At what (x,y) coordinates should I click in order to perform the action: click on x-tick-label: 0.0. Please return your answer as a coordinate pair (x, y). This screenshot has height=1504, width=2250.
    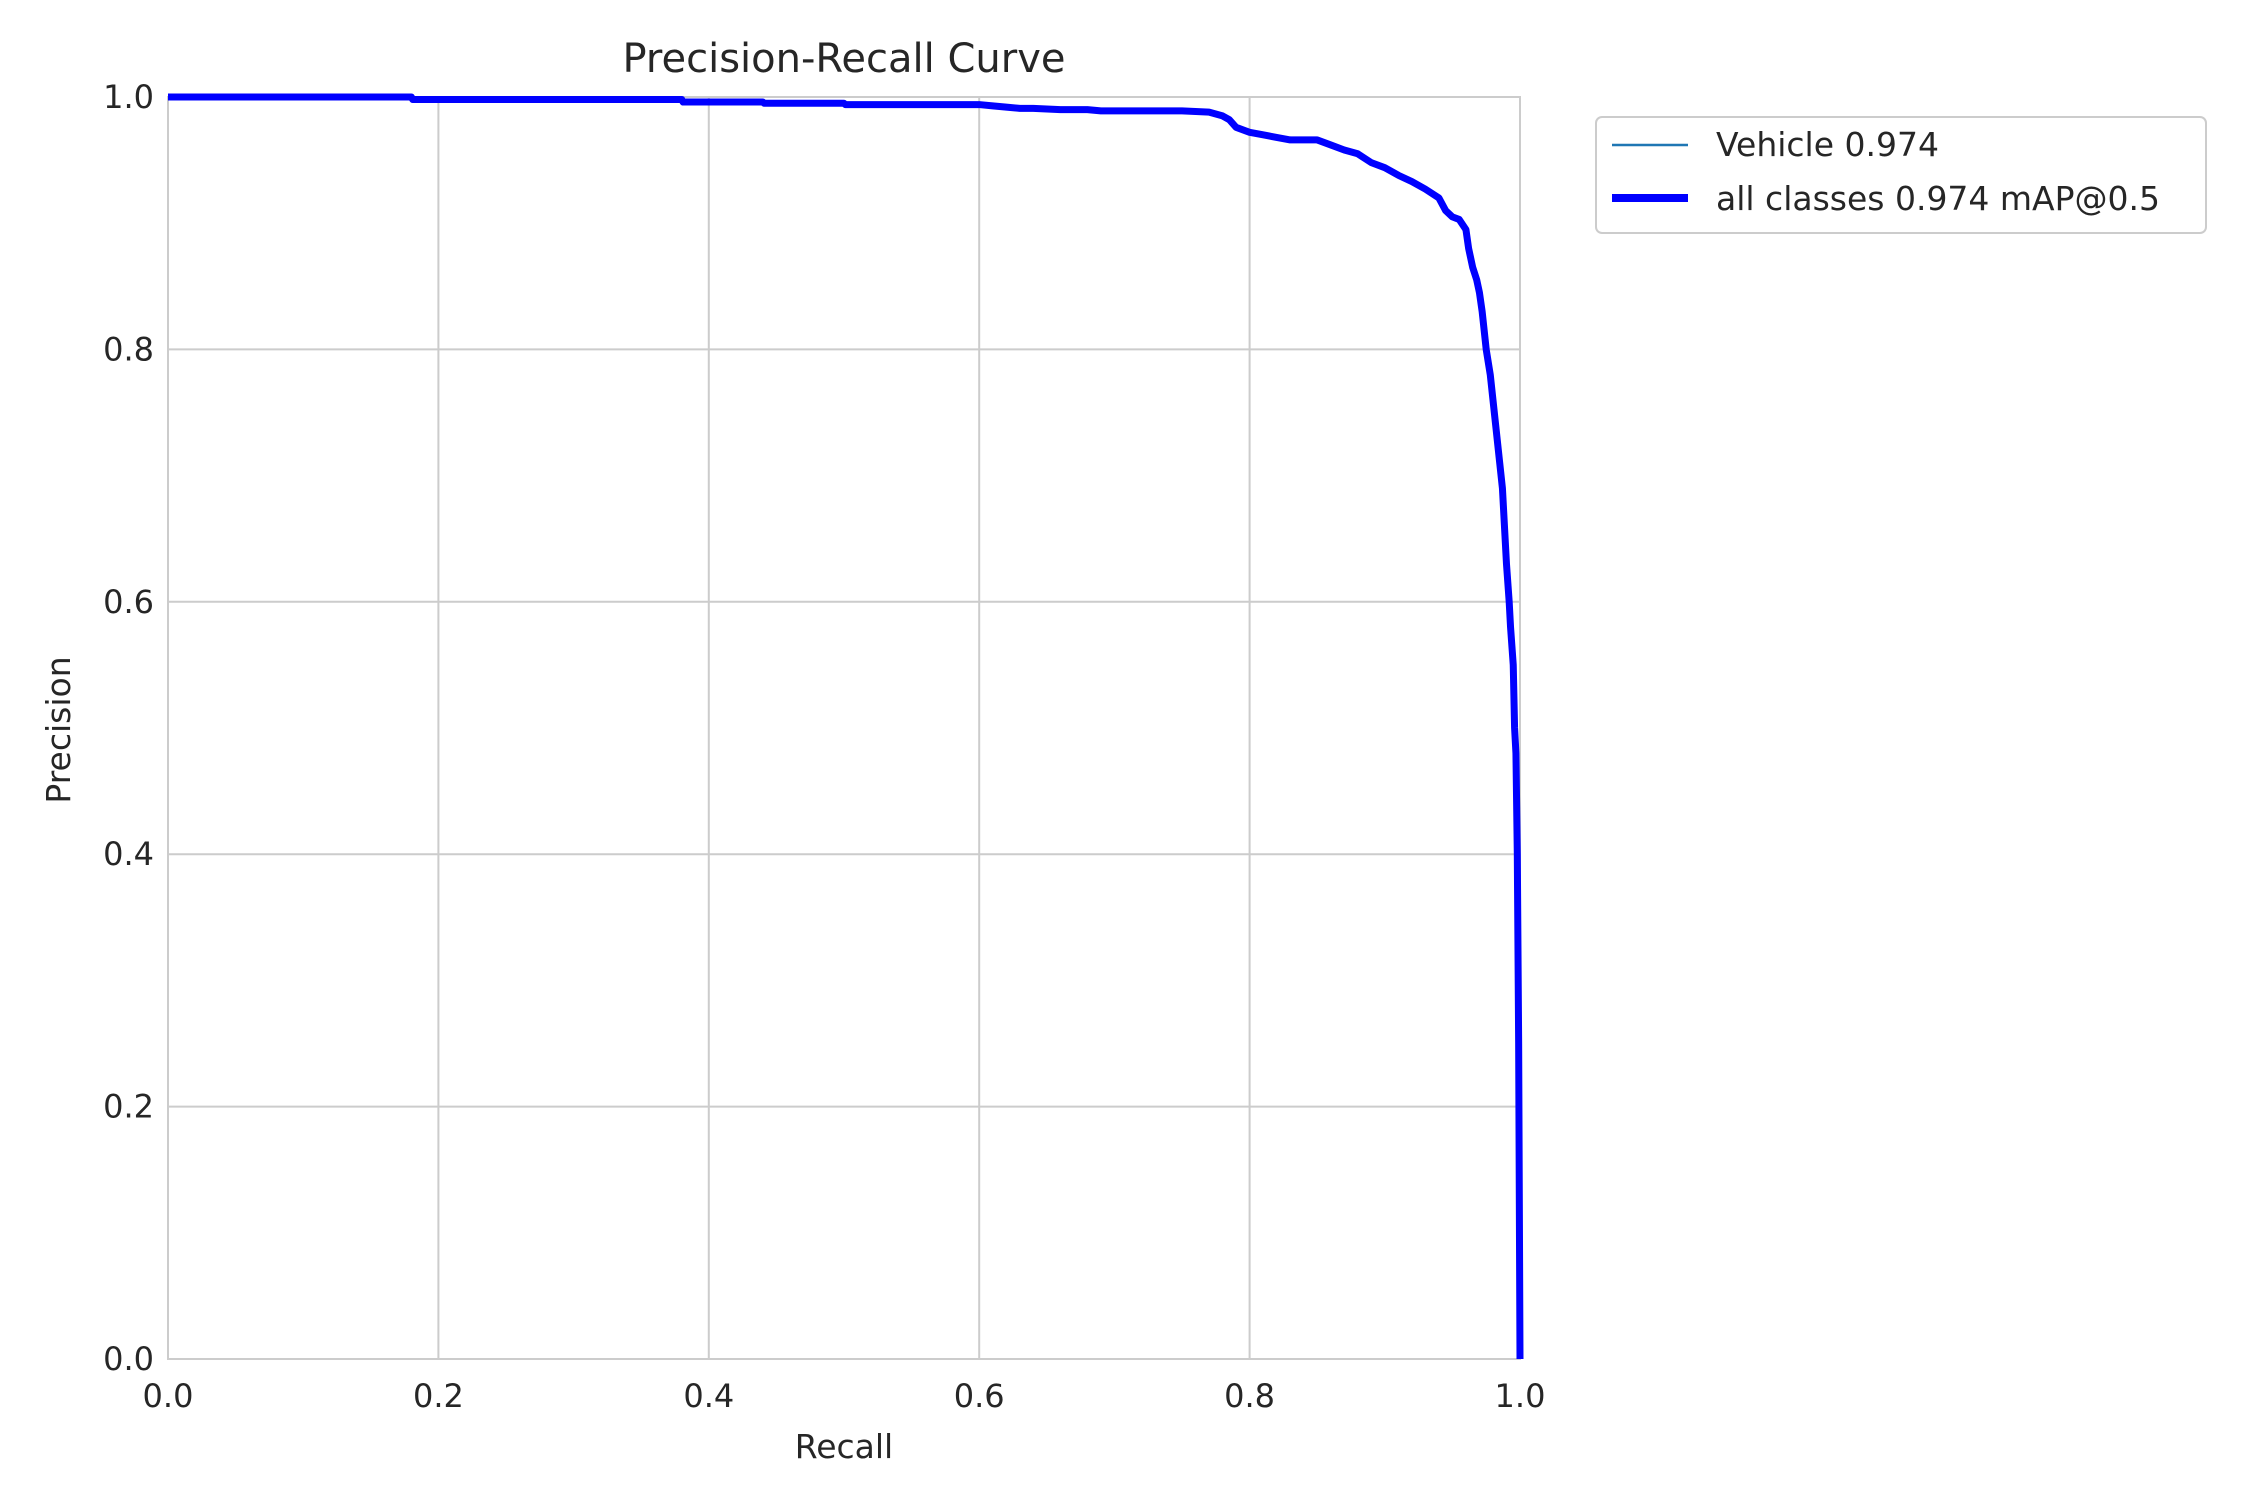
    Looking at the image, I should click on (168, 1396).